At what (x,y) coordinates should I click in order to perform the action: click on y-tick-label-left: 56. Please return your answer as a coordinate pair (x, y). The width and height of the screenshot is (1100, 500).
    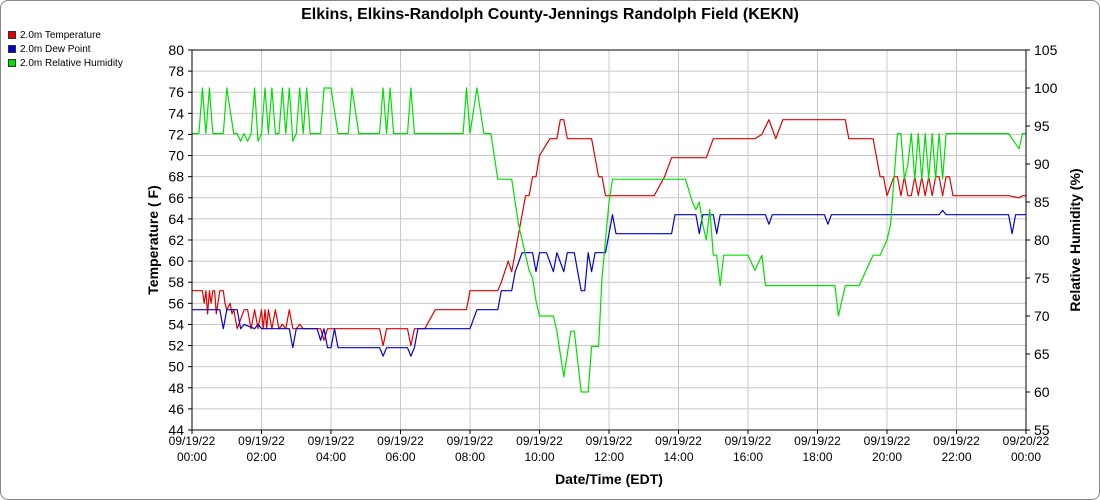
    Looking at the image, I should click on (176, 303).